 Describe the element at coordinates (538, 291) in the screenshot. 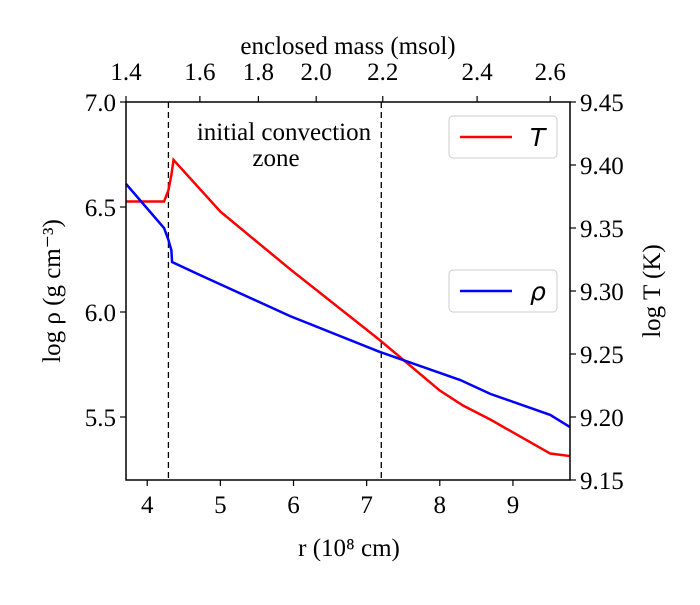

I see `legend-label: ρ` at that location.